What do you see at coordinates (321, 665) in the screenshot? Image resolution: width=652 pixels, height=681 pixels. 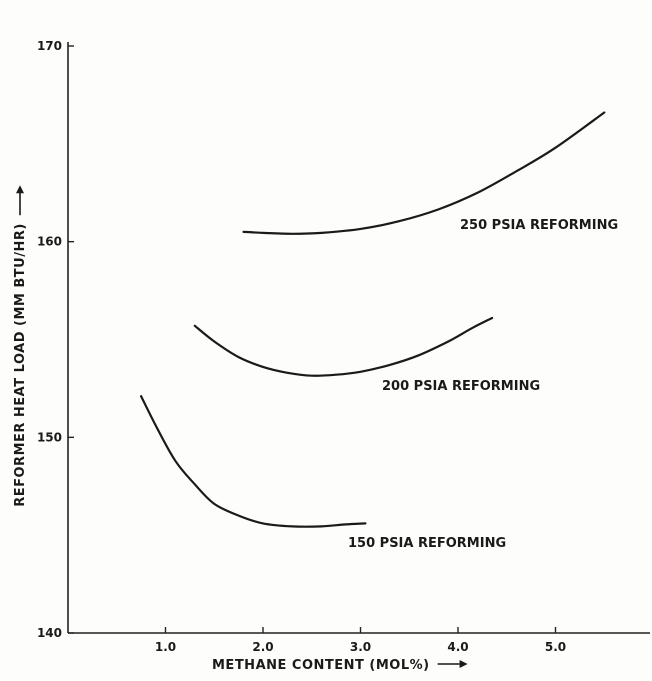 I see `x-axis-title: METHANE CONTENT (MOL%)` at bounding box center [321, 665].